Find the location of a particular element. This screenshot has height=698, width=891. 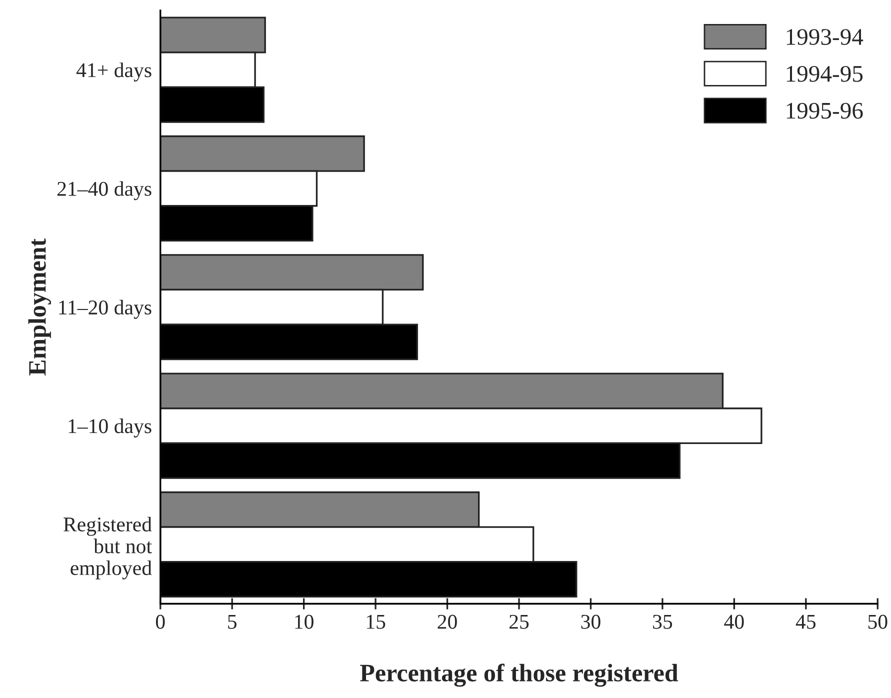

y-tick-label: 11–20 days is located at coordinates (105, 309).